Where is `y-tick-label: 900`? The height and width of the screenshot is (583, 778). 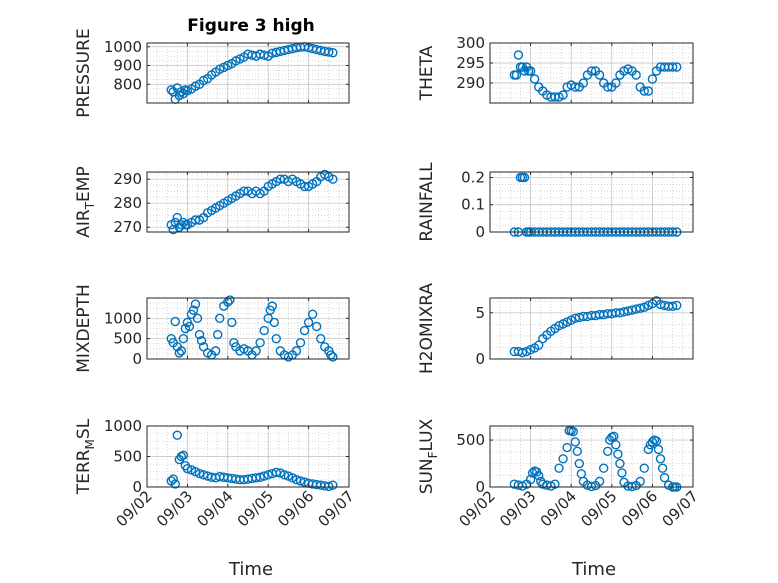
y-tick-label: 900 is located at coordinates (127, 66).